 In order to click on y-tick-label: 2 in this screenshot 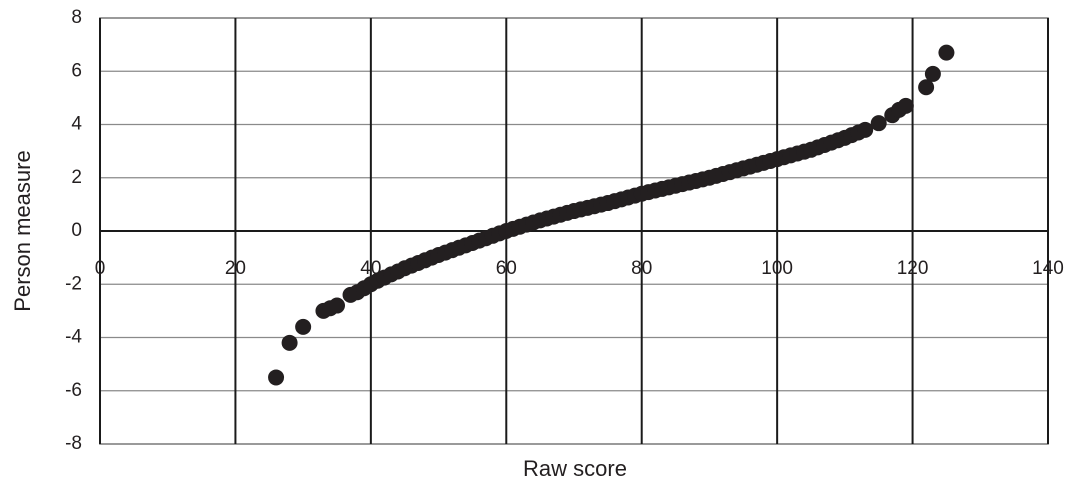, I will do `click(76, 177)`.